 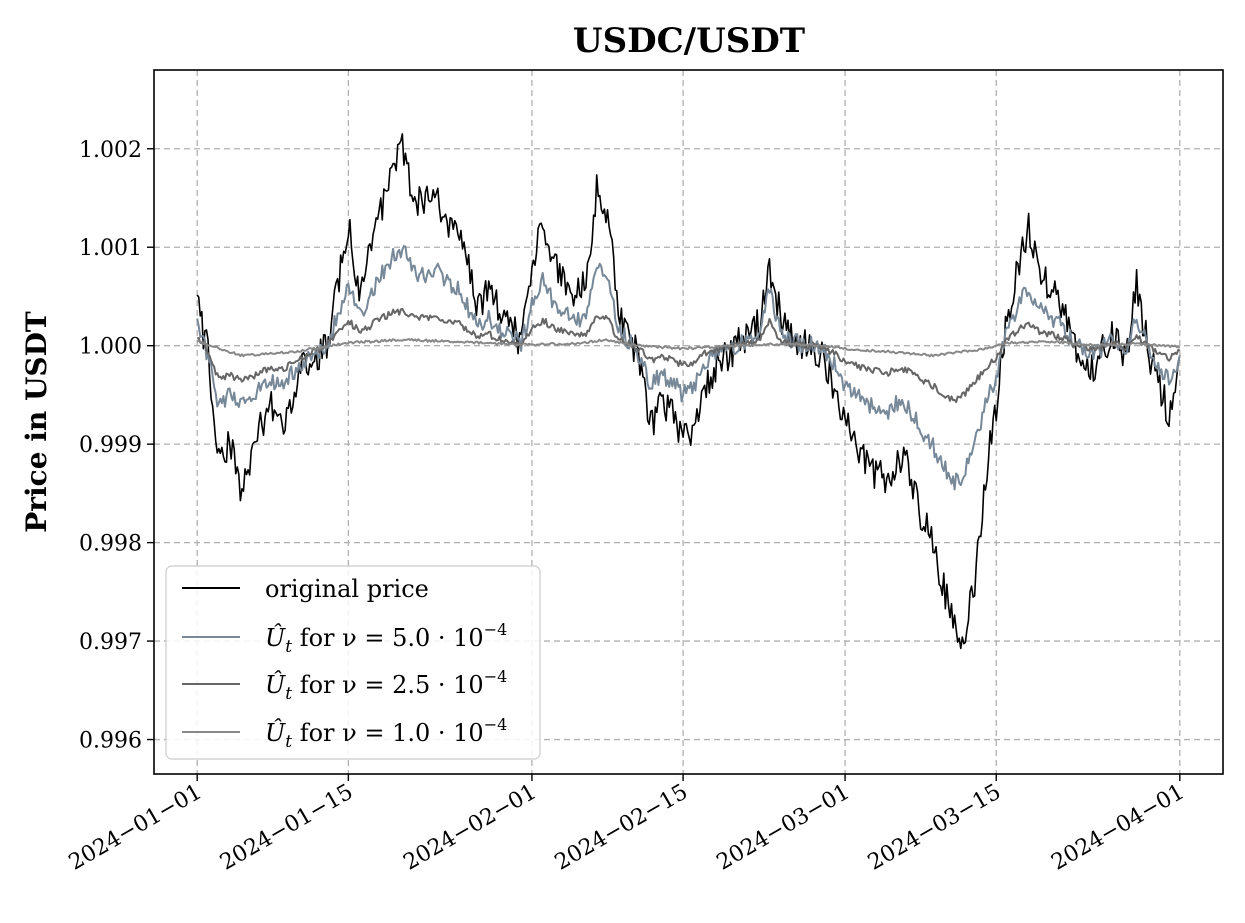 I want to click on legend-box, so click(x=353, y=662).